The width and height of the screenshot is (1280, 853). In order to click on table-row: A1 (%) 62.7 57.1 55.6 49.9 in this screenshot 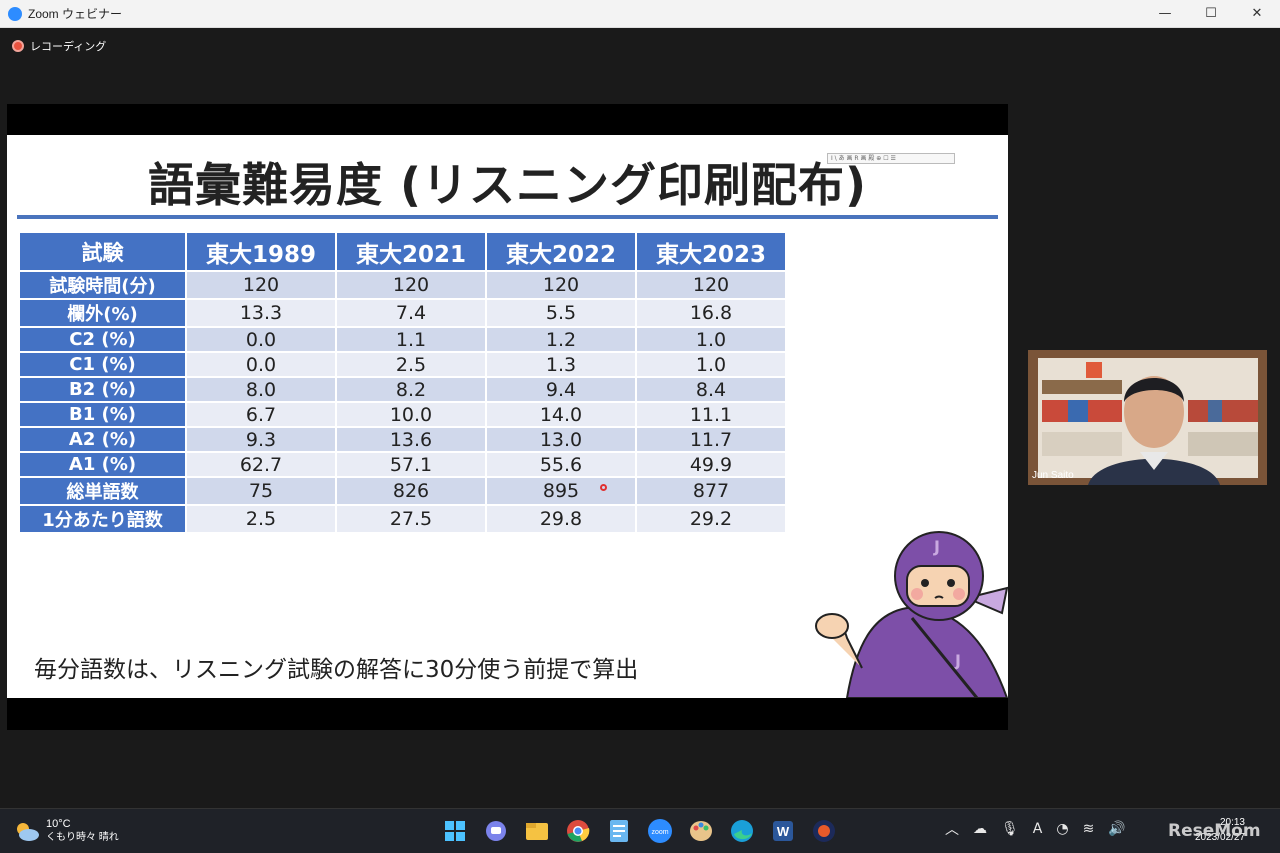, I will do `click(402, 464)`.